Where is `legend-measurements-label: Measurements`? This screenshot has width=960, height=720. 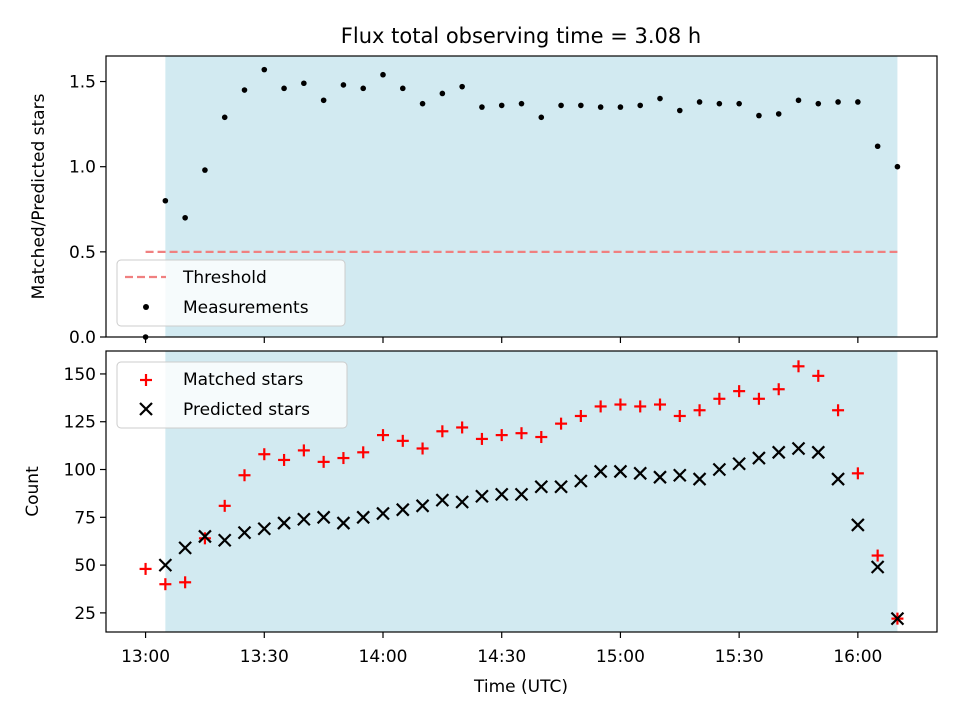
legend-measurements-label: Measurements is located at coordinates (246, 308).